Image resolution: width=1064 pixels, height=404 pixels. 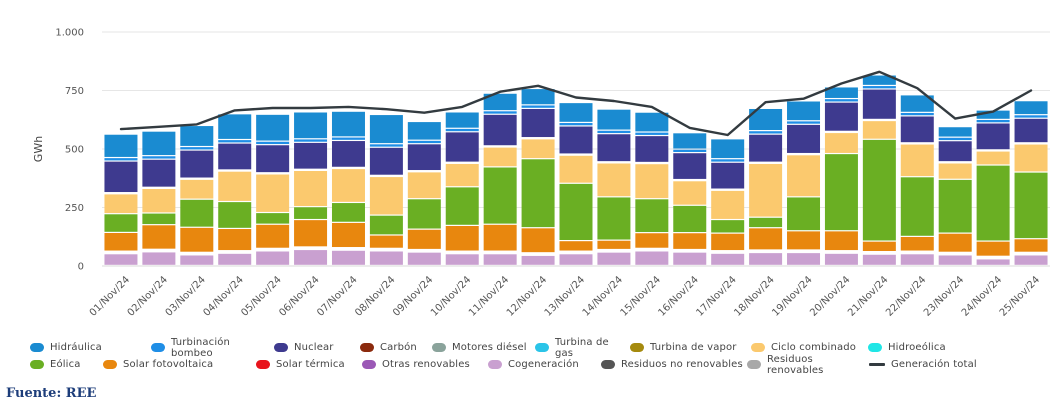 What do you see at coordinates (425, 364) in the screenshot?
I see `legend-item: Otras renovables` at bounding box center [425, 364].